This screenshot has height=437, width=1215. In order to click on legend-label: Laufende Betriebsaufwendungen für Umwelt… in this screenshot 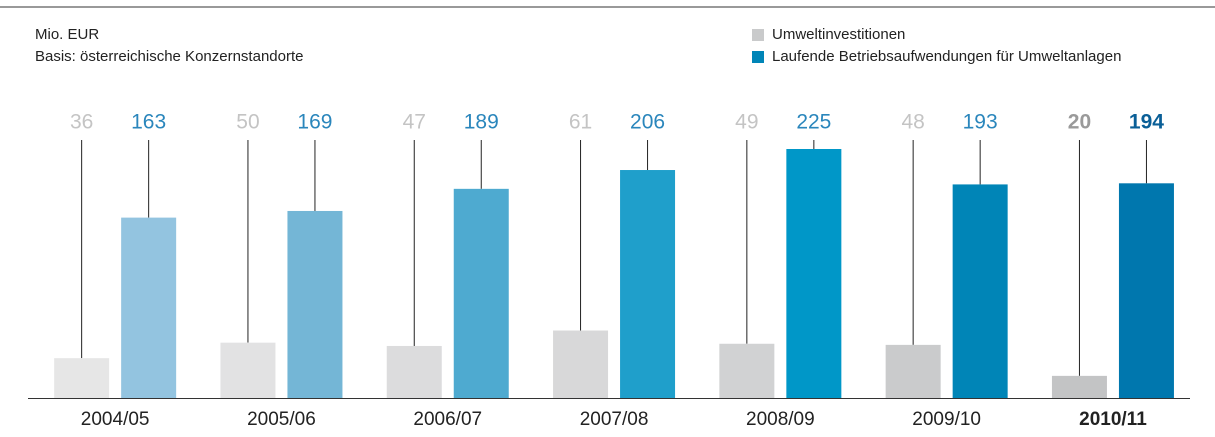, I will do `click(946, 56)`.